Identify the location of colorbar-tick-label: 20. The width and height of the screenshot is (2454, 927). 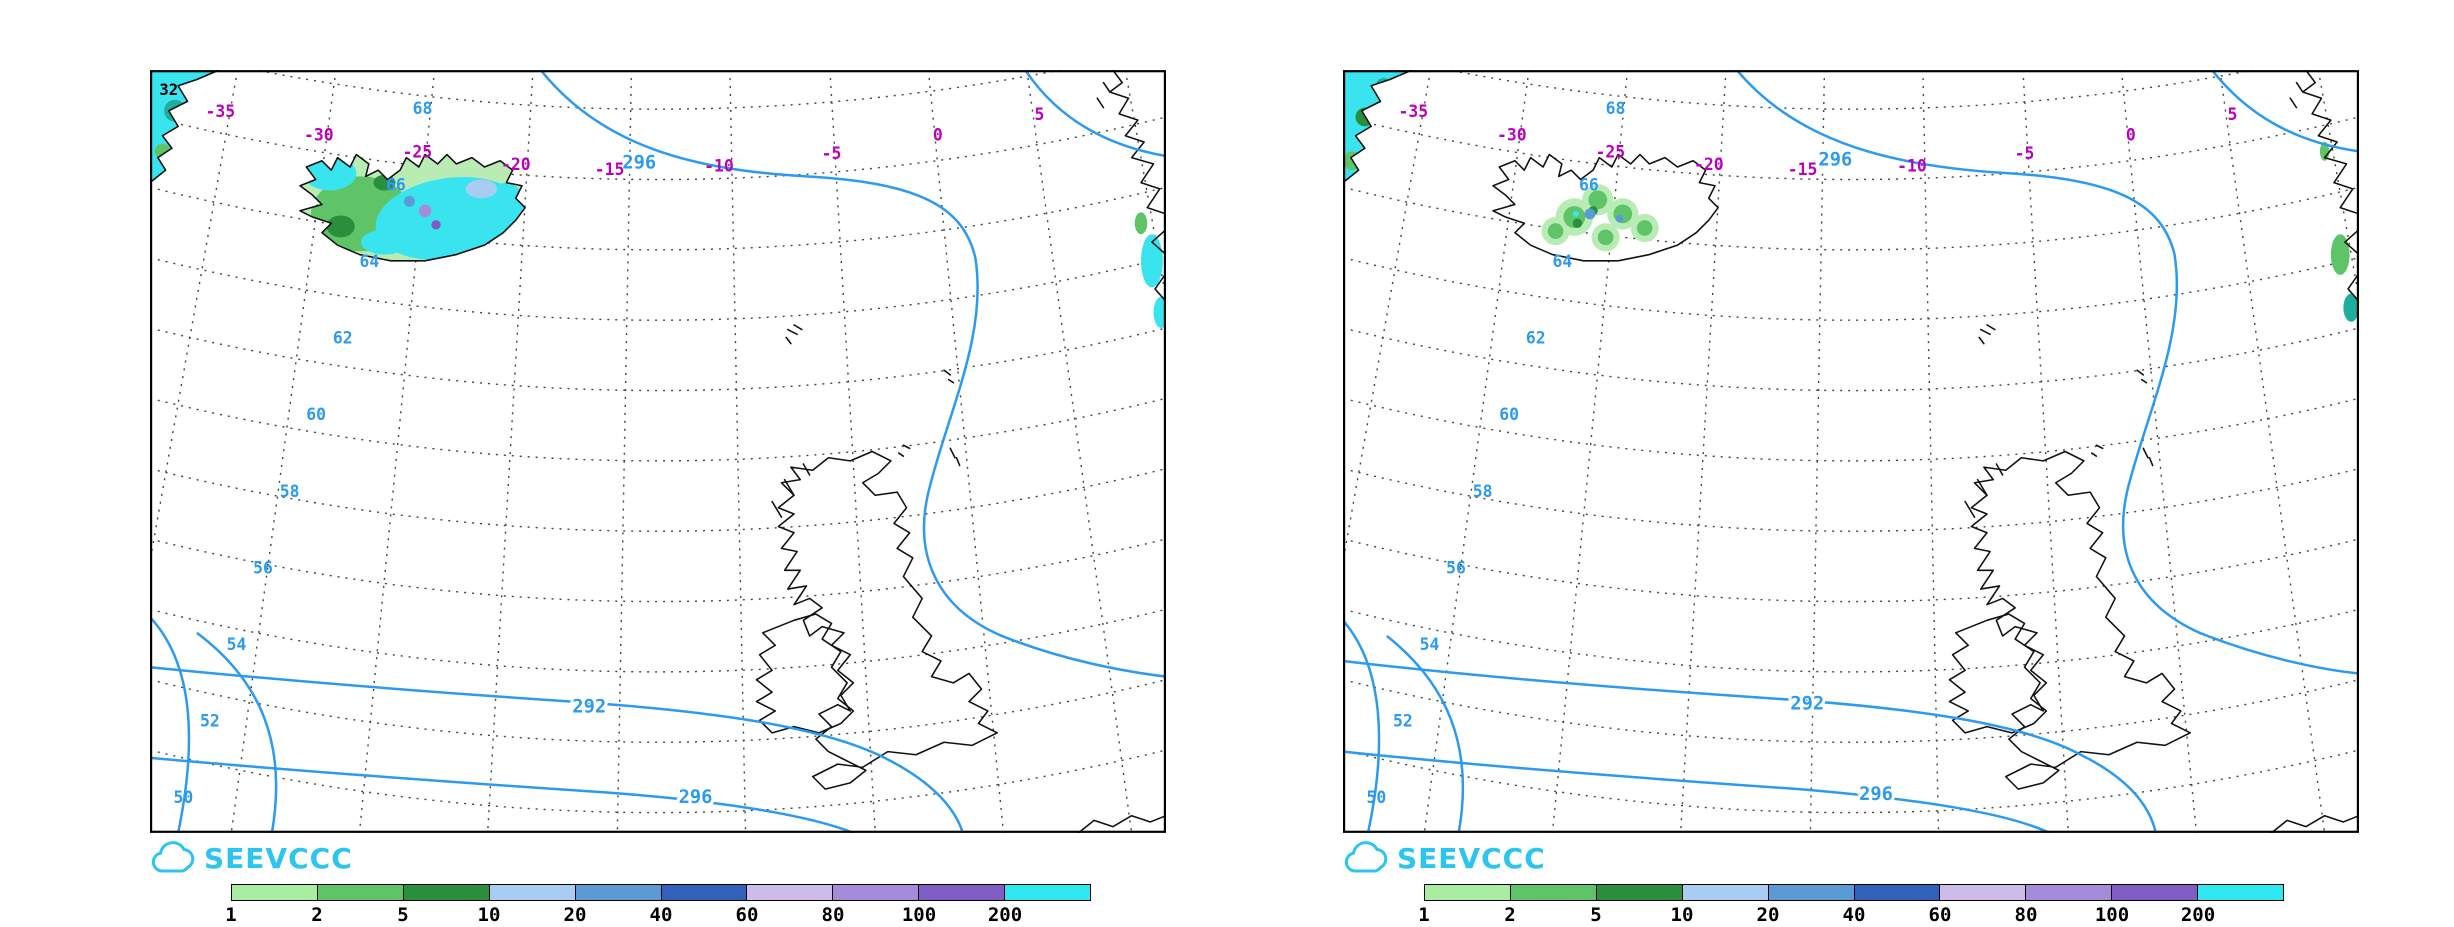
(1768, 915).